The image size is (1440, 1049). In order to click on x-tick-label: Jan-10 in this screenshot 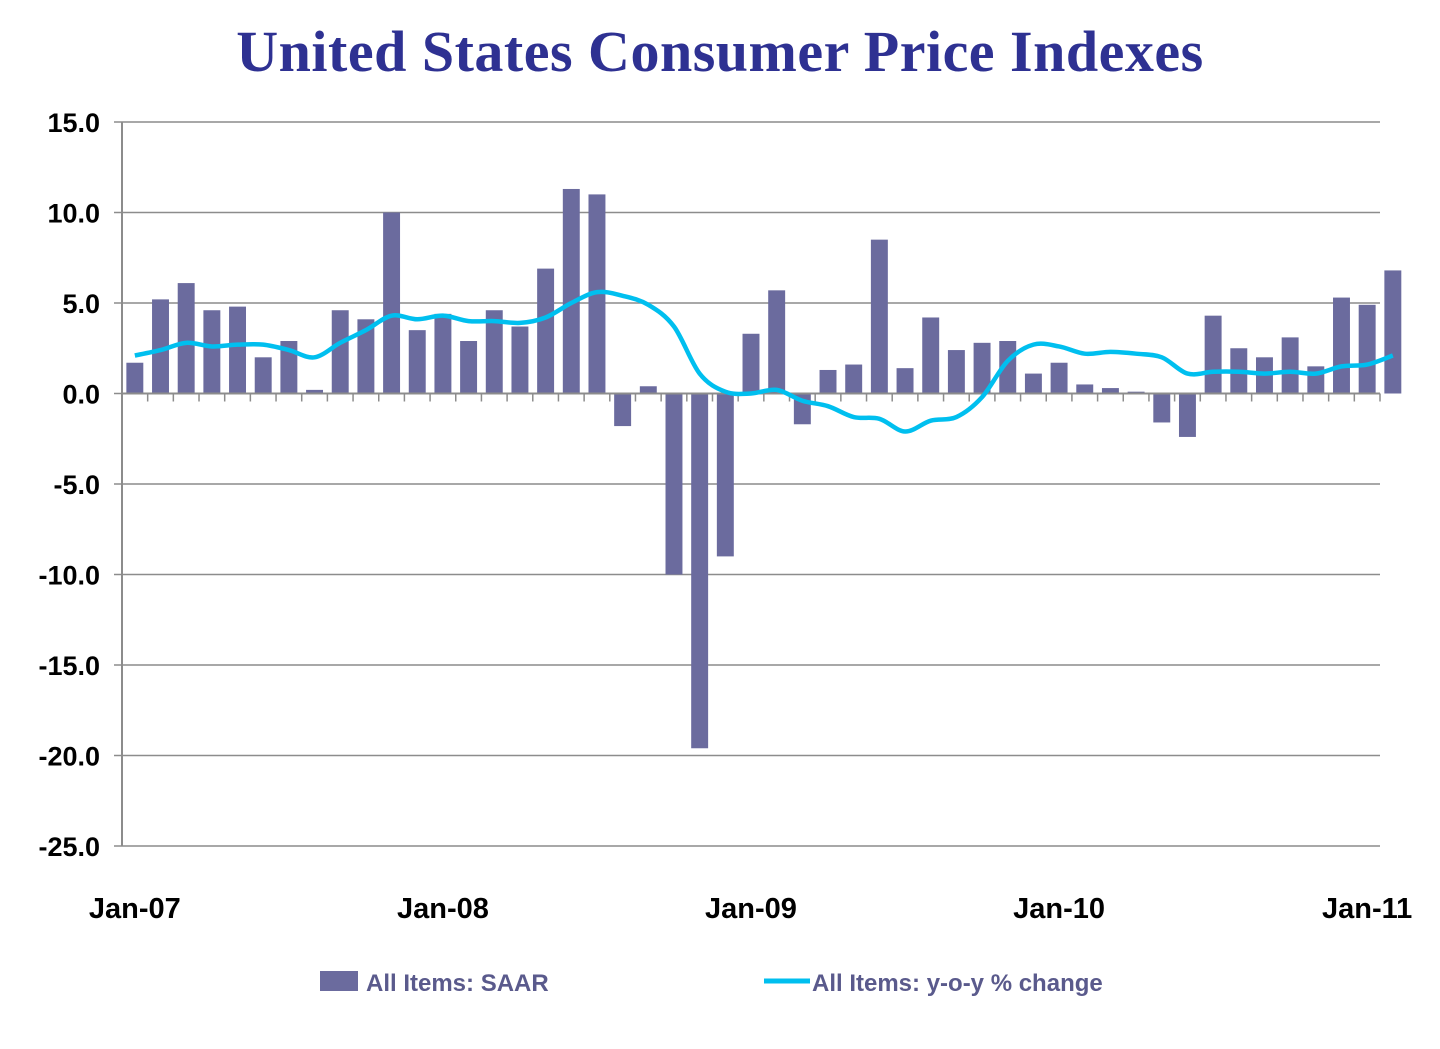, I will do `click(1059, 909)`.